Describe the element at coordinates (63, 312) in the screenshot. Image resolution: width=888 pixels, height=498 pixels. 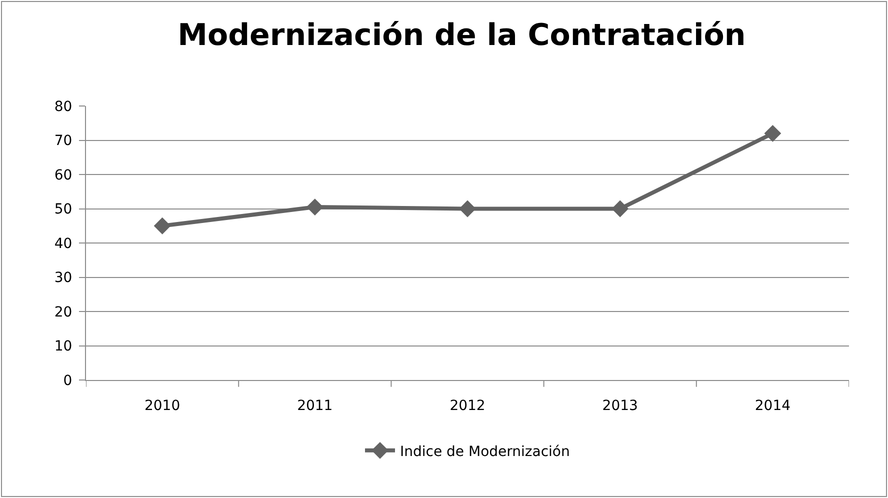
I see `y-tick-label: 20` at that location.